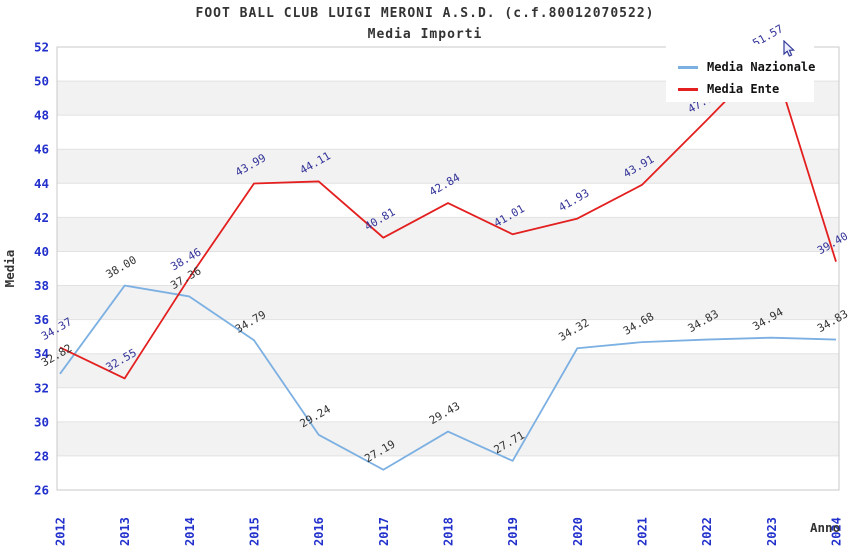  I want to click on svg-text: 2023, so click(772, 531).